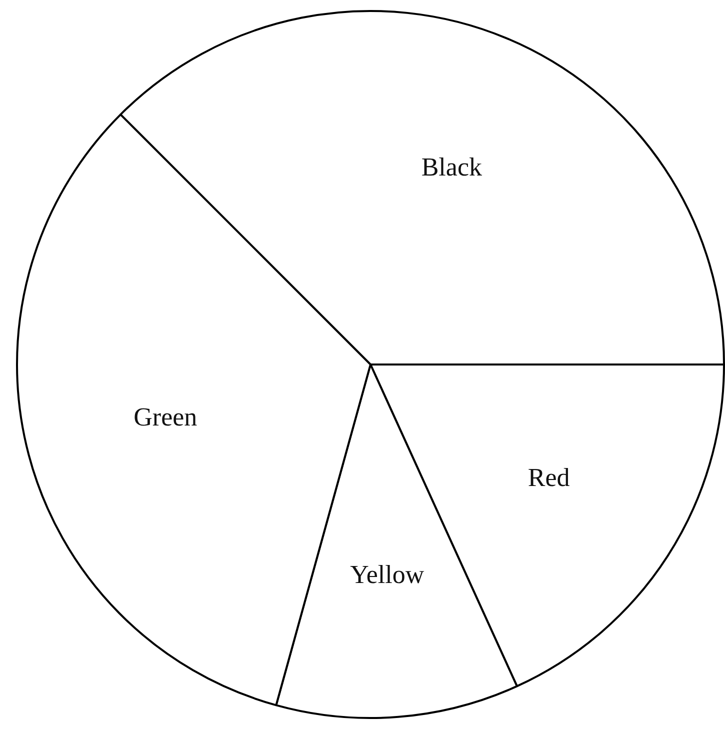 This screenshot has height=729, width=725. What do you see at coordinates (387, 574) in the screenshot?
I see `slice-label: Yellow` at bounding box center [387, 574].